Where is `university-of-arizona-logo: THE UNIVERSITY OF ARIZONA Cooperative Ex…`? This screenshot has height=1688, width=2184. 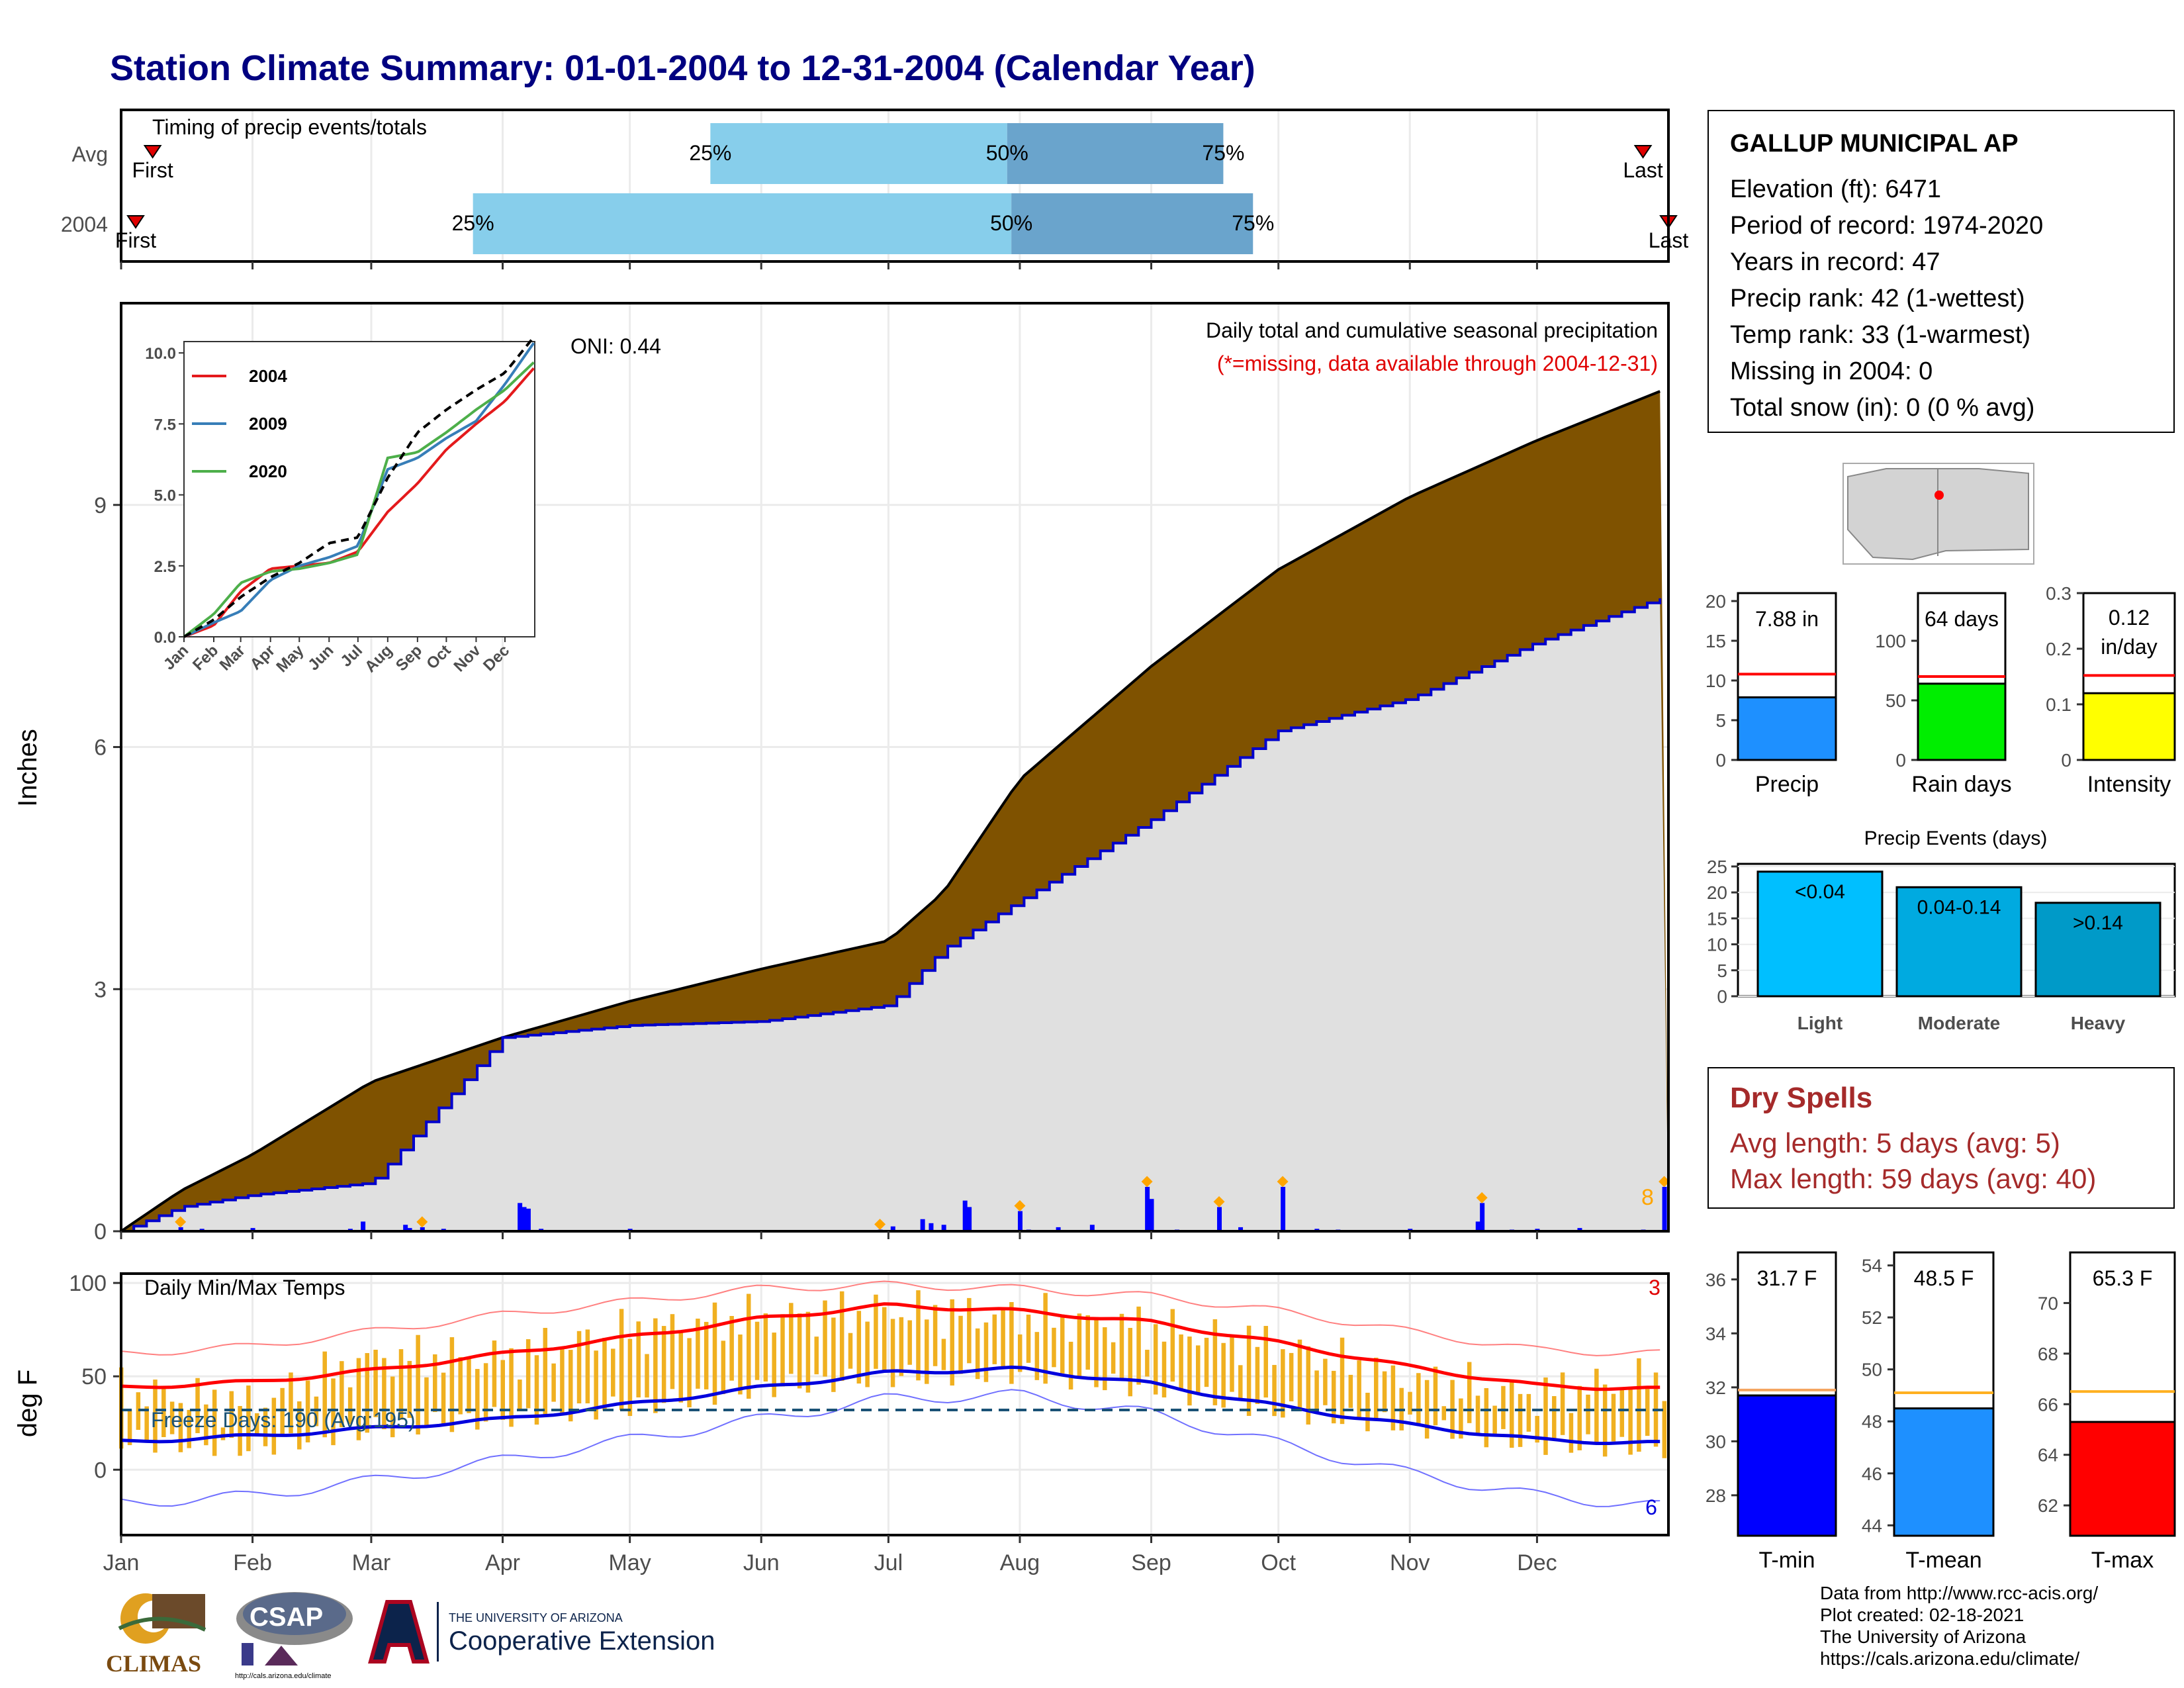 university-of-arizona-logo: THE UNIVERSITY OF ARIZONA Cooperative Ex… is located at coordinates (541, 1632).